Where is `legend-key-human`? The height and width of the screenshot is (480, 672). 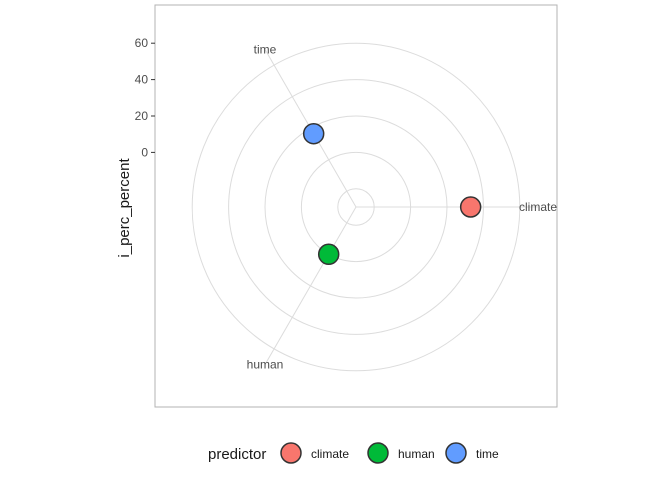 legend-key-human is located at coordinates (378, 453).